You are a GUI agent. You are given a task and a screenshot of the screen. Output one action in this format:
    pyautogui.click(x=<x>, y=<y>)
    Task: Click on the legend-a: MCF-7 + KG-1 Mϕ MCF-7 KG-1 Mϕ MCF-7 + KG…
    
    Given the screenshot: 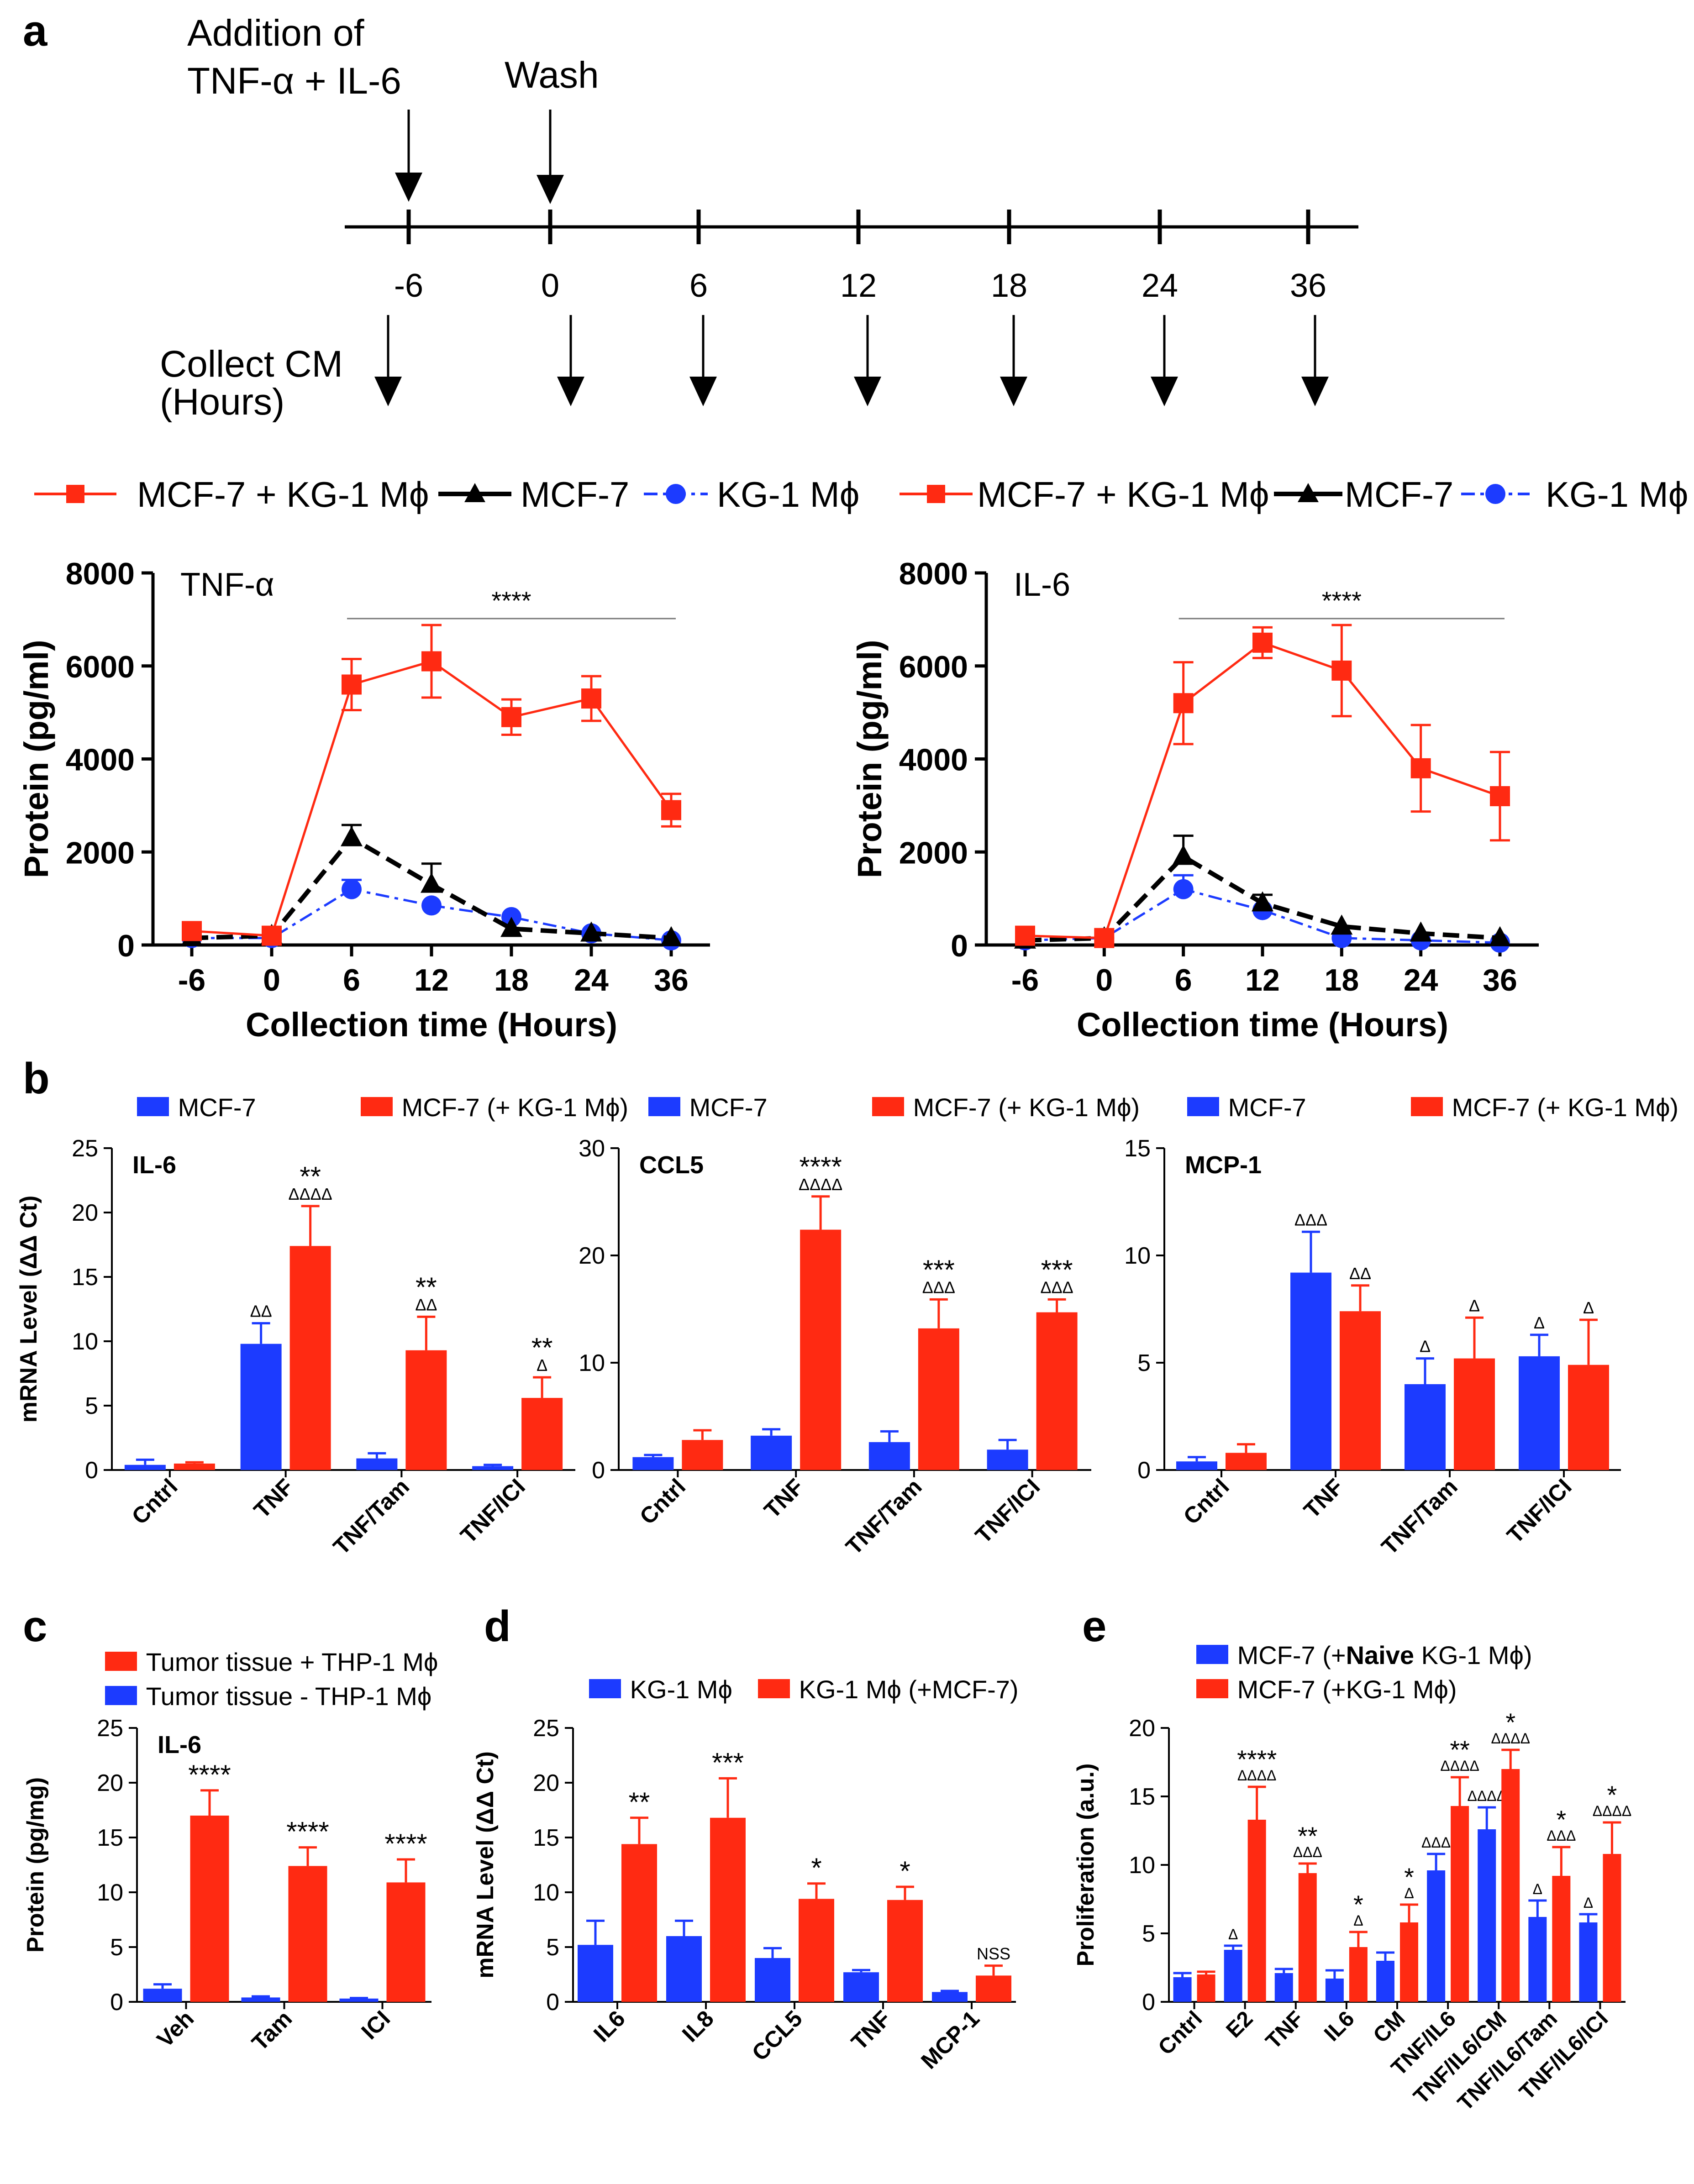 What is the action you would take?
    pyautogui.click(x=861, y=494)
    